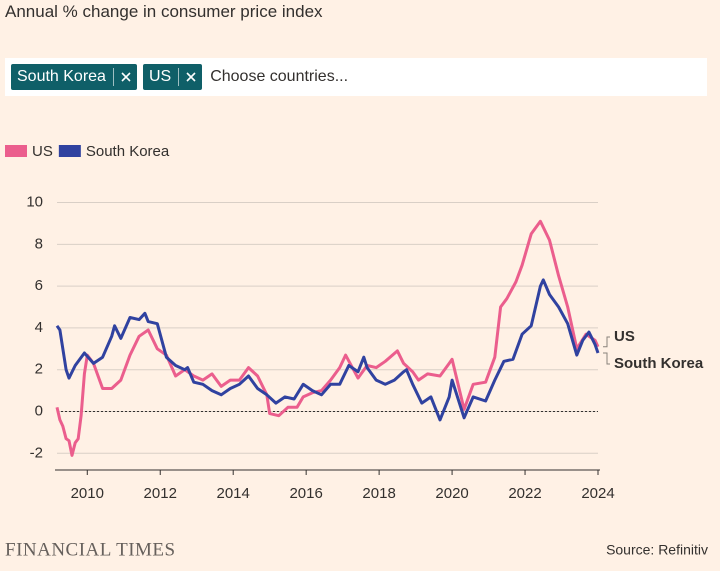 The width and height of the screenshot is (720, 571). What do you see at coordinates (39, 327) in the screenshot?
I see `y-tick-label: 4` at bounding box center [39, 327].